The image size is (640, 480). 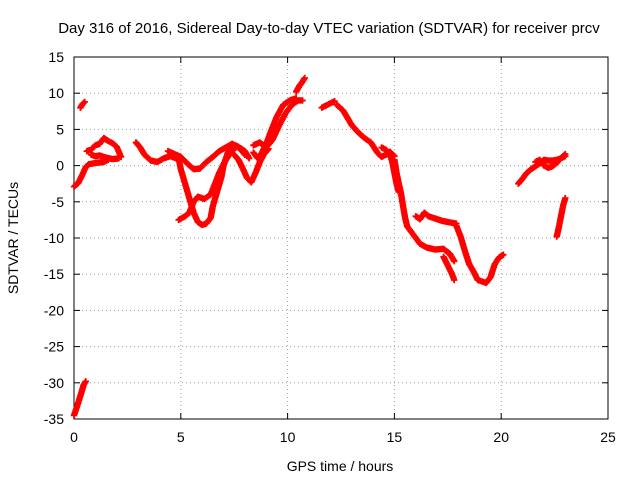 What do you see at coordinates (54, 347) in the screenshot?
I see `y-tick-label: -25` at bounding box center [54, 347].